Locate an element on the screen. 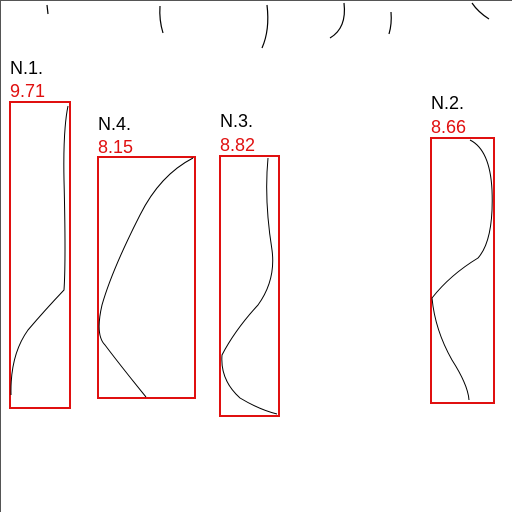  sample-n4-name: N.4. is located at coordinates (115, 124).